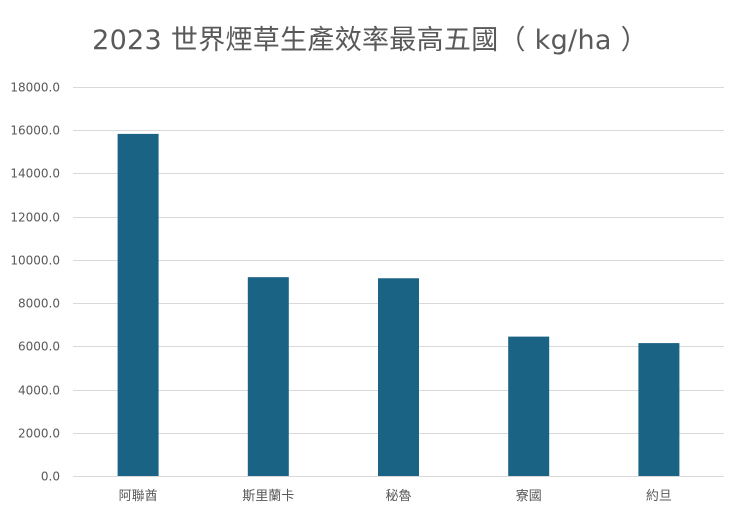  What do you see at coordinates (39, 304) in the screenshot?
I see `y-tick-label: 8000.0` at bounding box center [39, 304].